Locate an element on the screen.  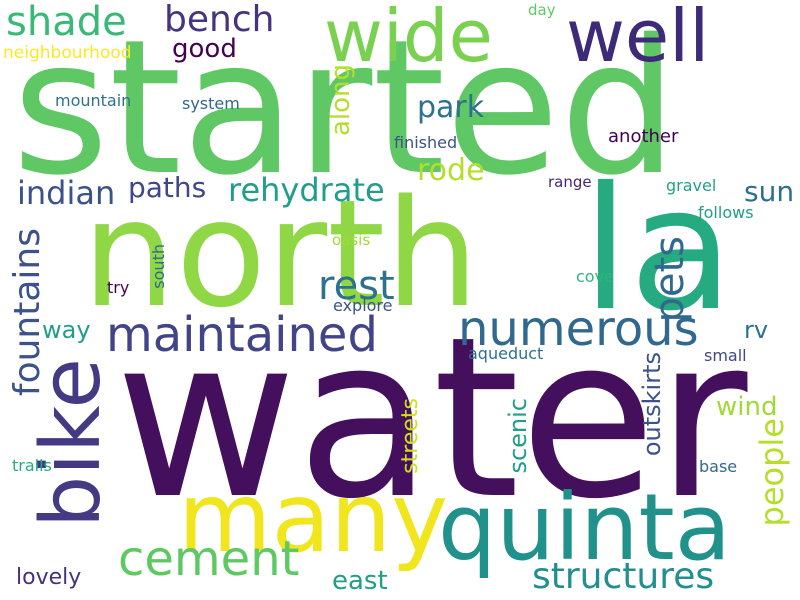
word-north: north is located at coordinates (281, 254).